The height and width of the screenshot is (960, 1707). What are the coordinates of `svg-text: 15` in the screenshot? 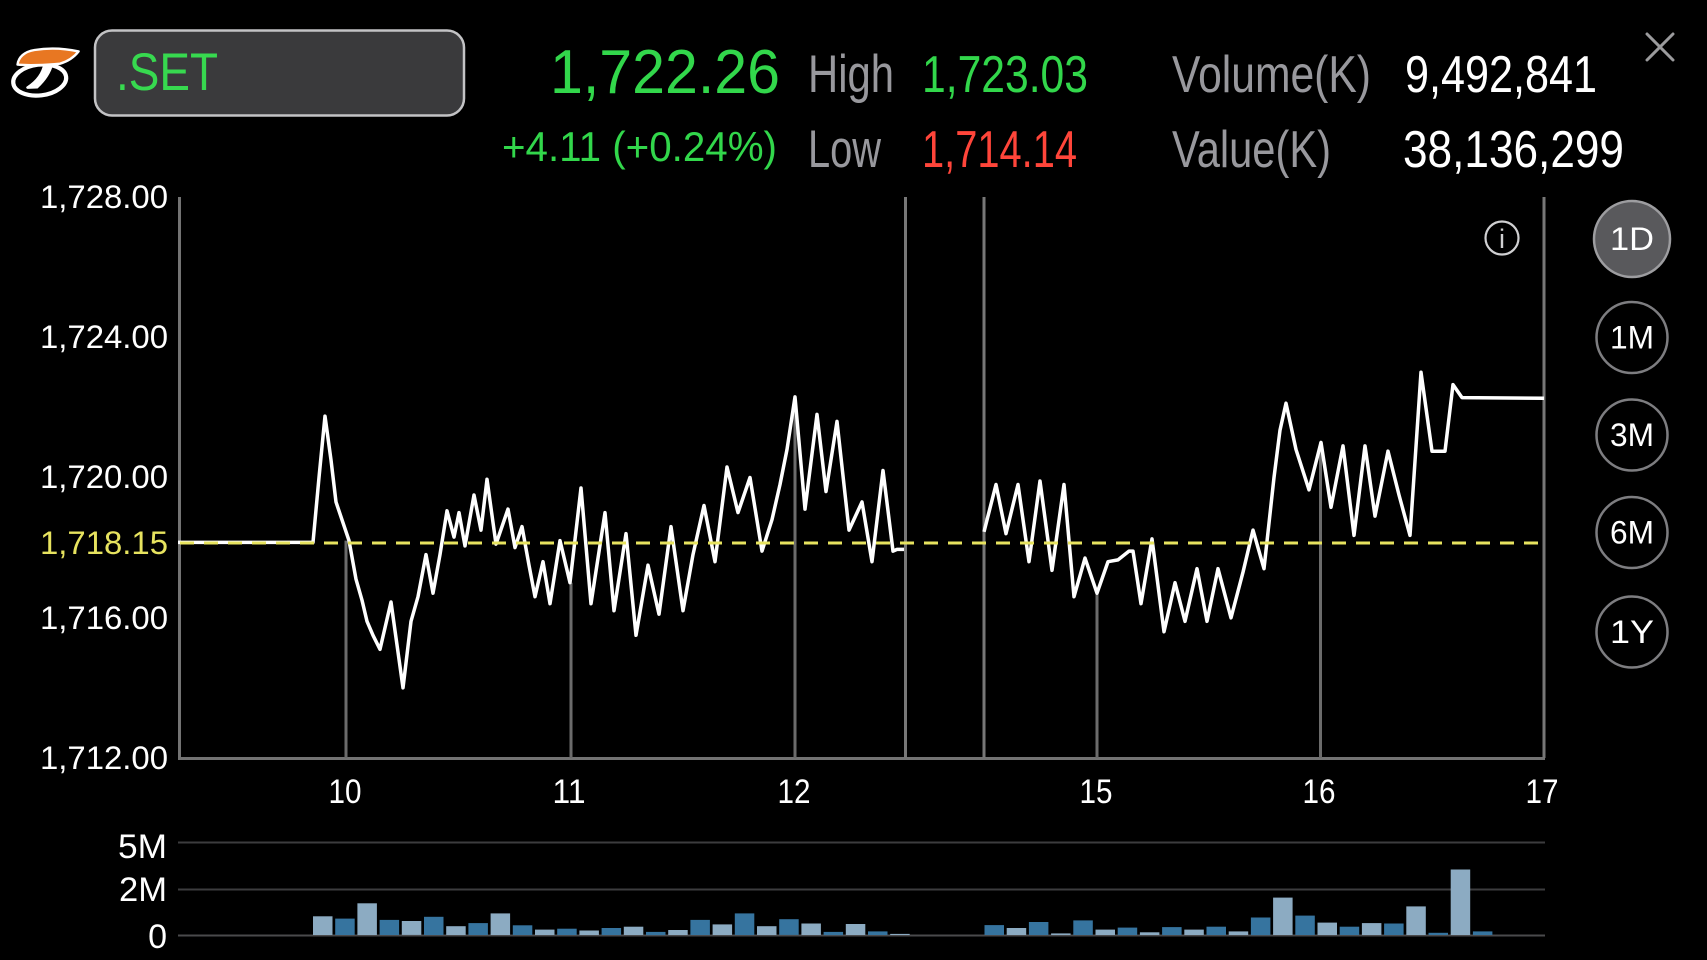 It's located at (1096, 792).